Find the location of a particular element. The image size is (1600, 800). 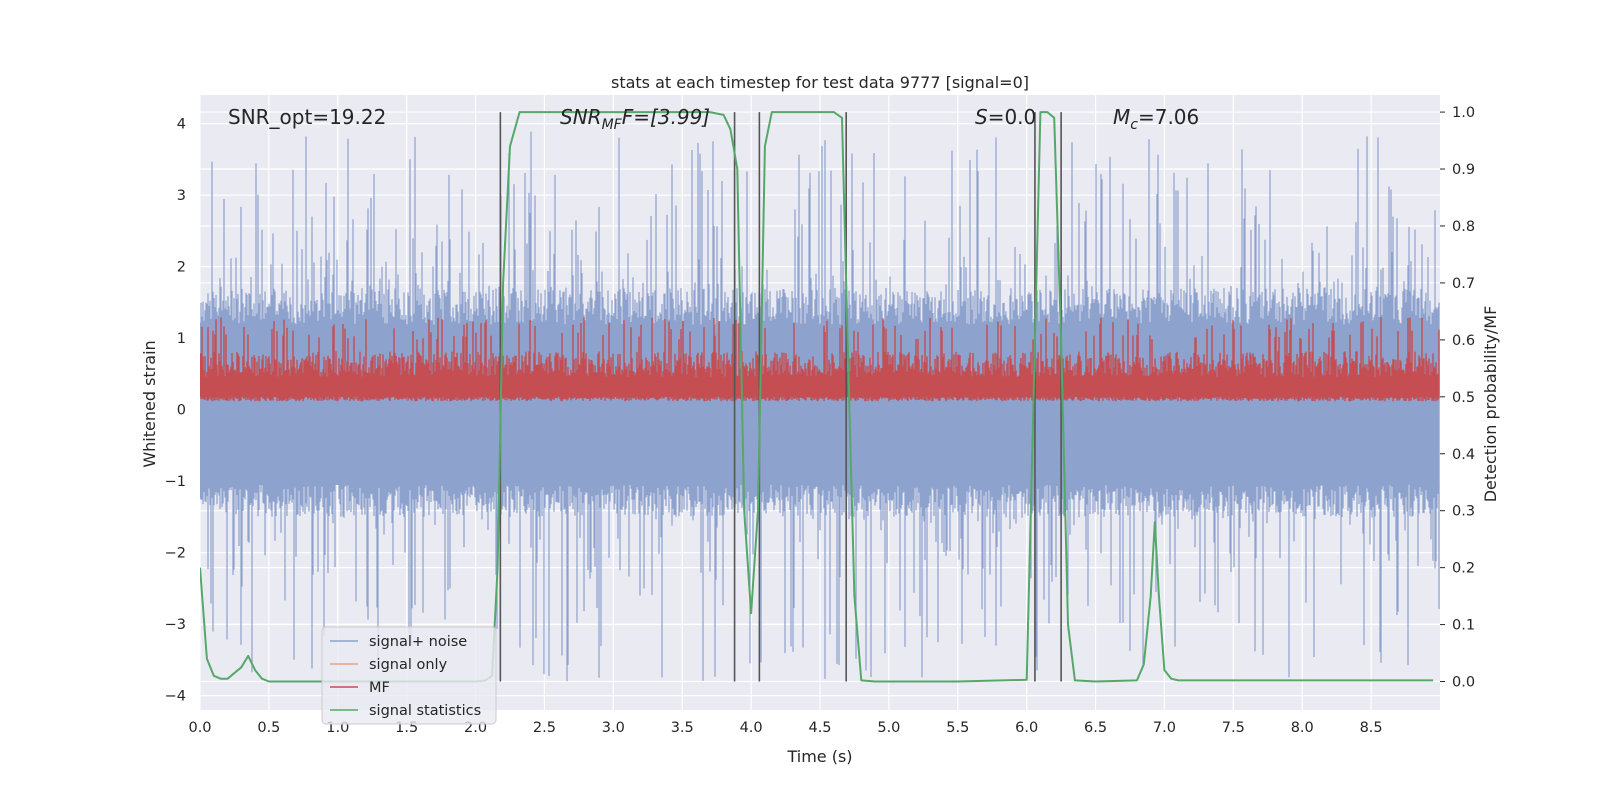

snr-mf-annotation: SNRMFF=[3.99] is located at coordinates (635, 119).